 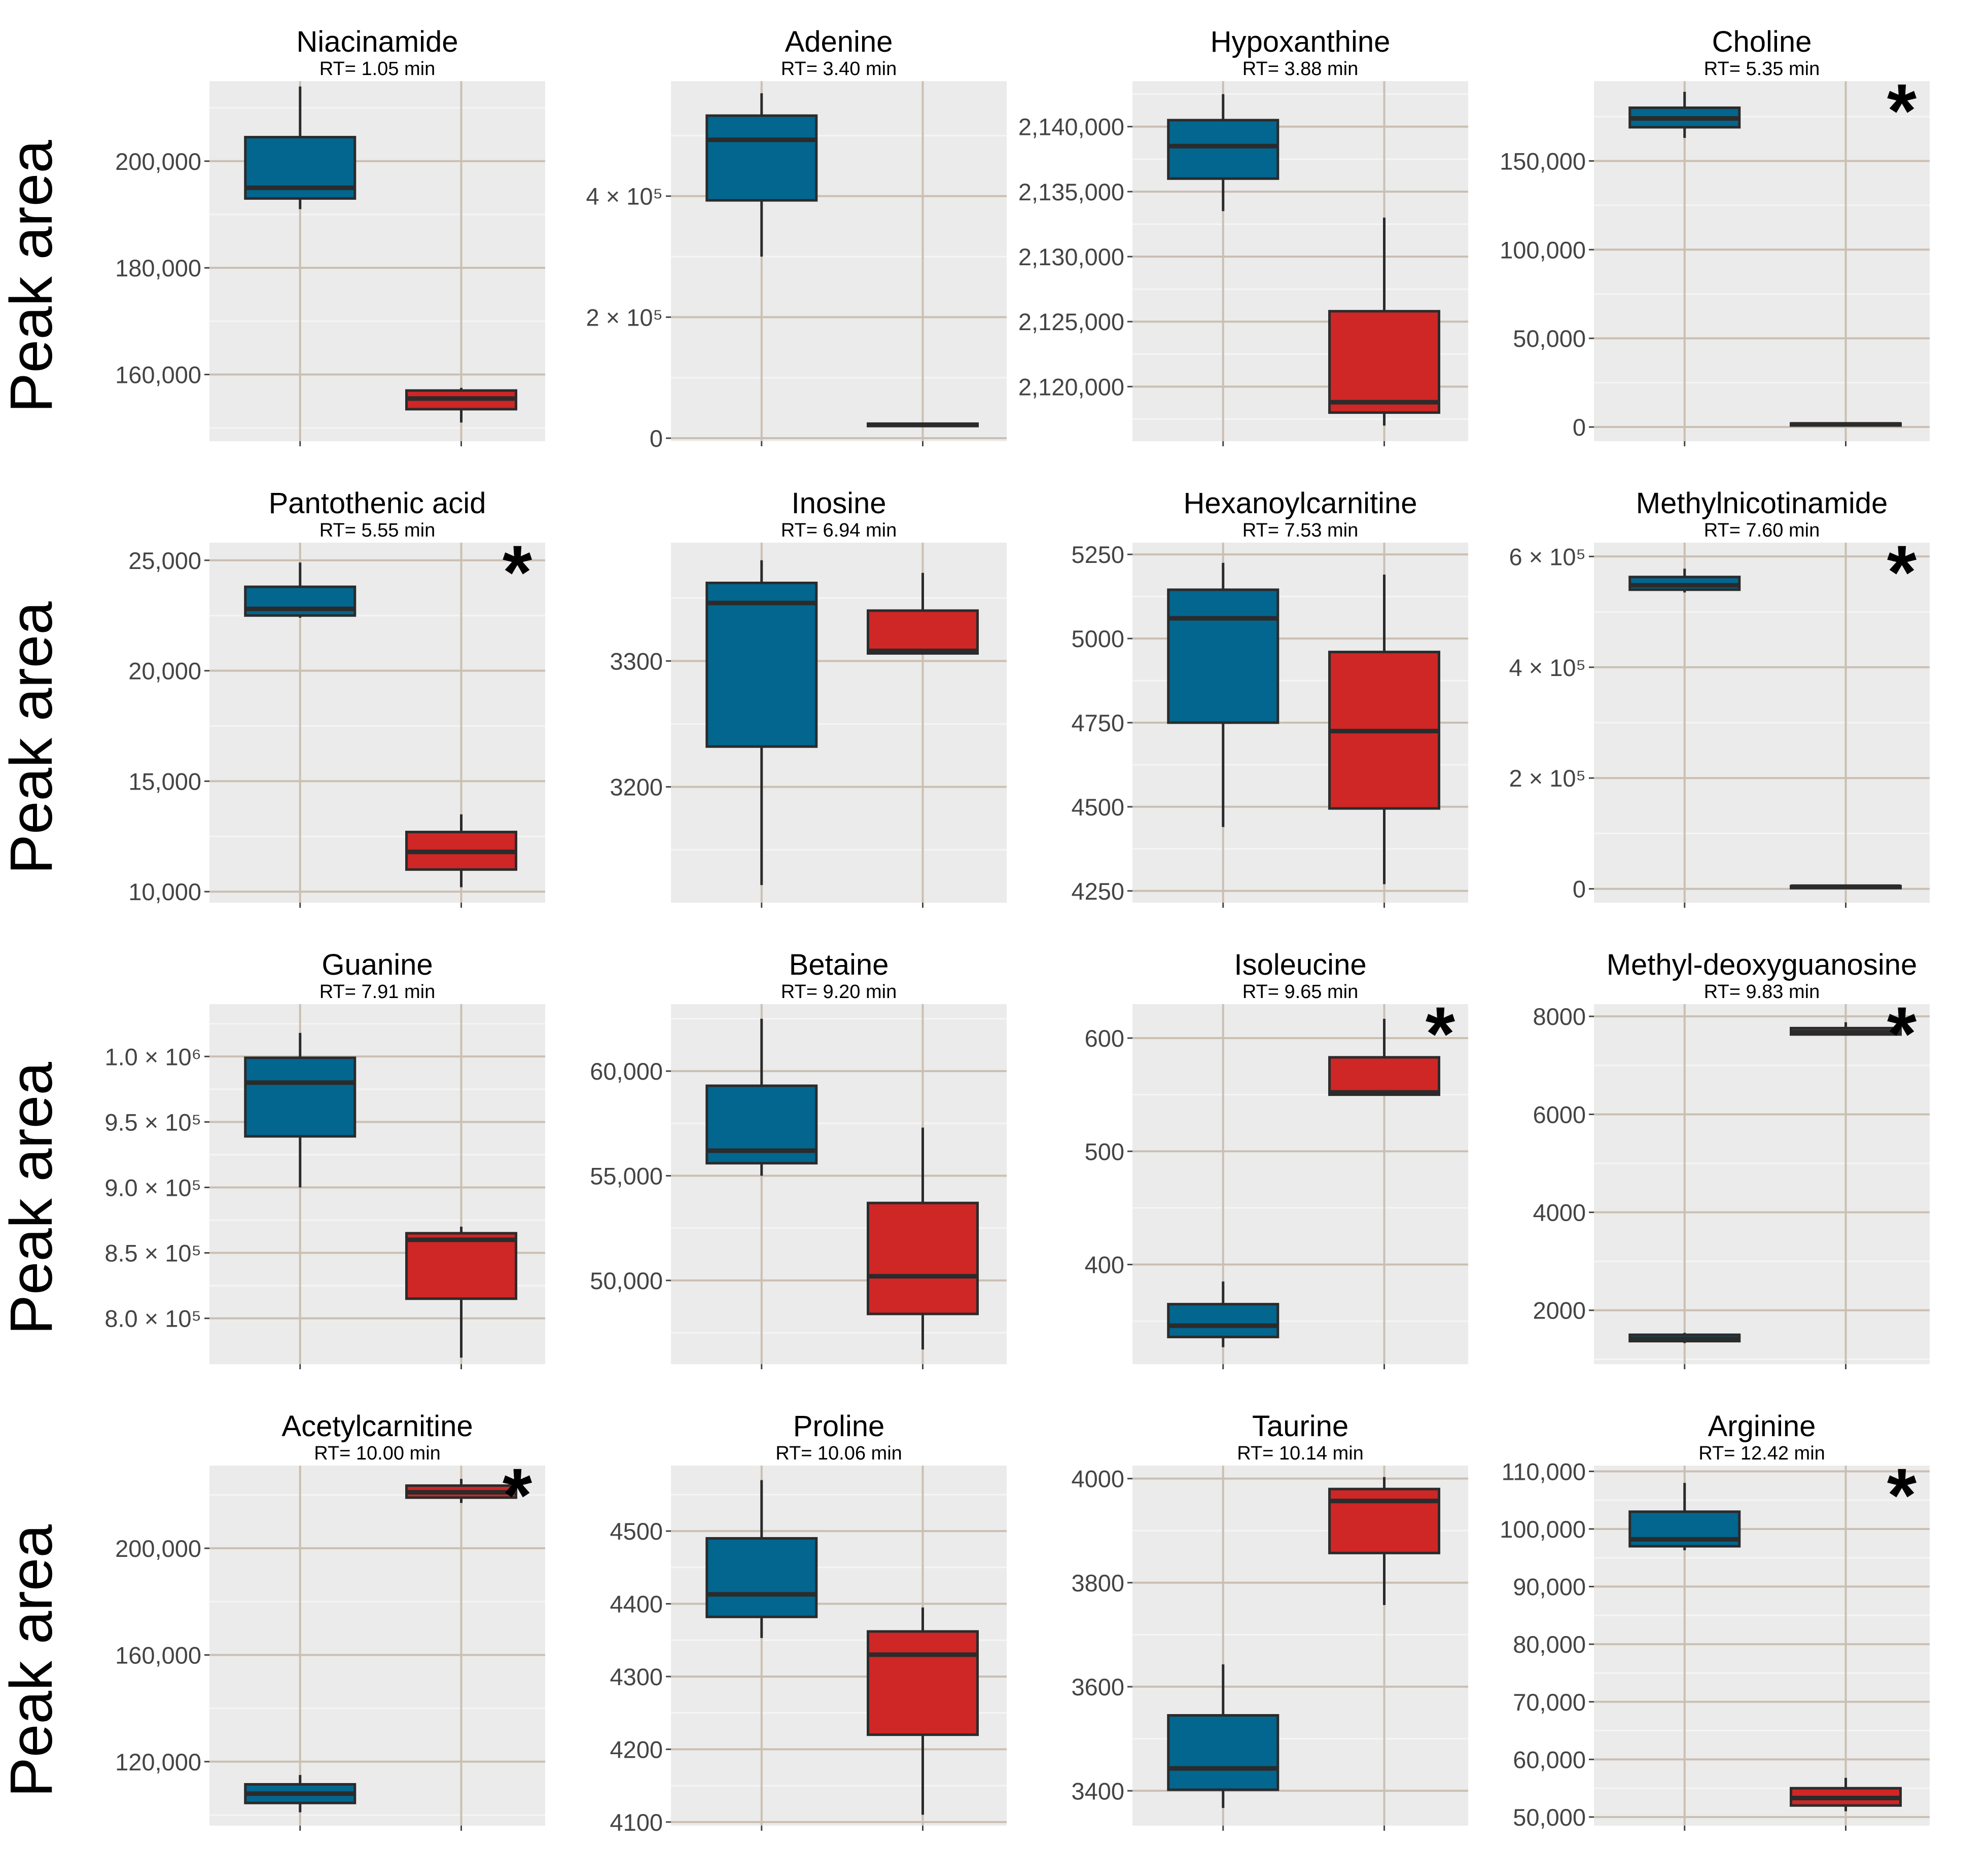 What do you see at coordinates (1300, 964) in the screenshot?
I see `panel-title: Isoleucine` at bounding box center [1300, 964].